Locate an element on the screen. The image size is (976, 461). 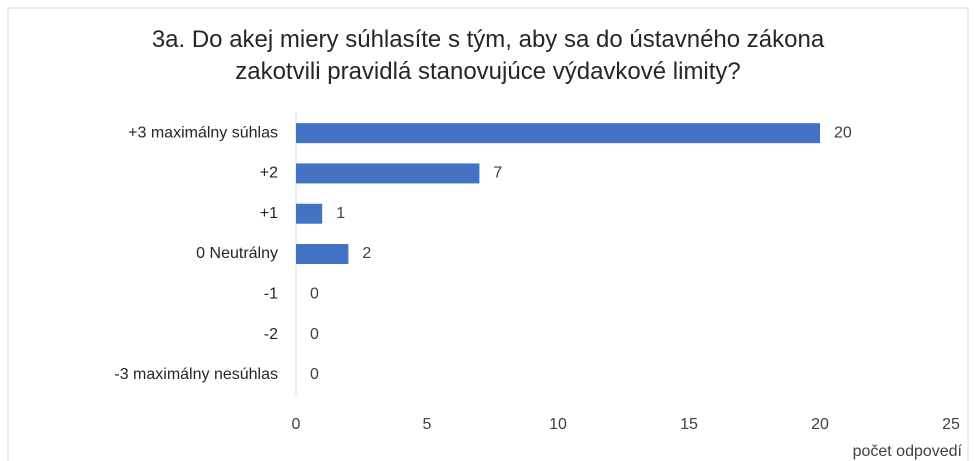
x-tick-label: 5 is located at coordinates (427, 424).